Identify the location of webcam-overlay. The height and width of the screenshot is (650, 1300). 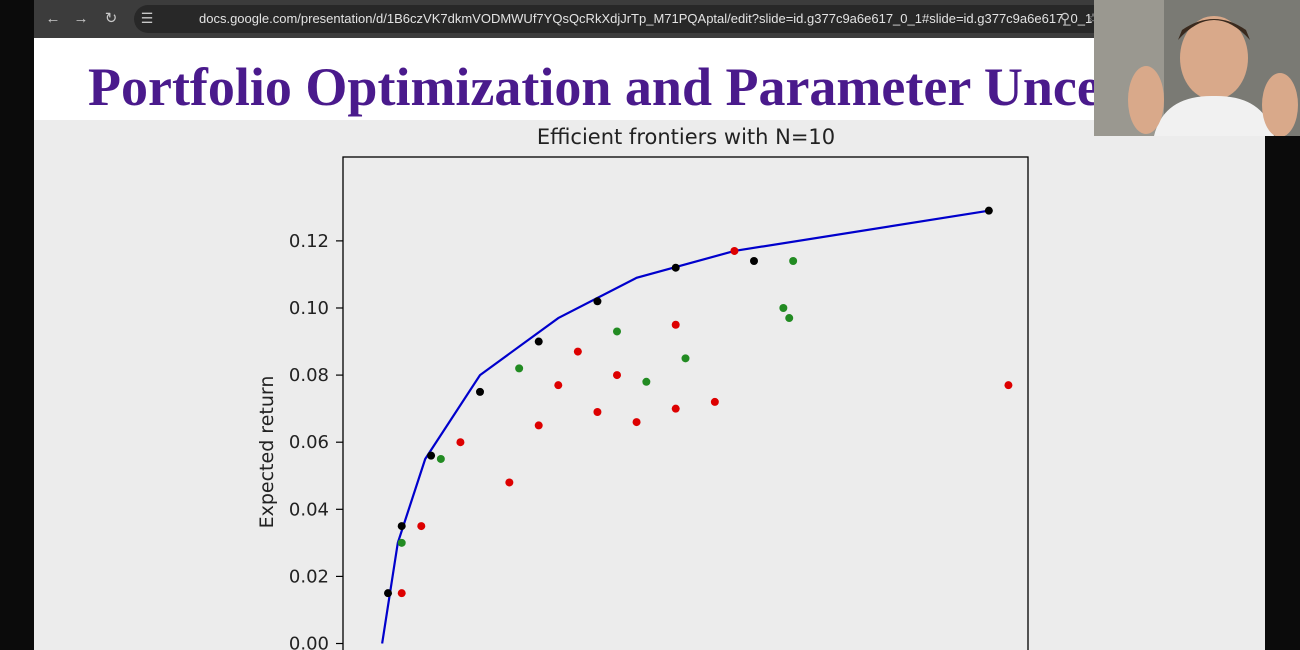
(1197, 68).